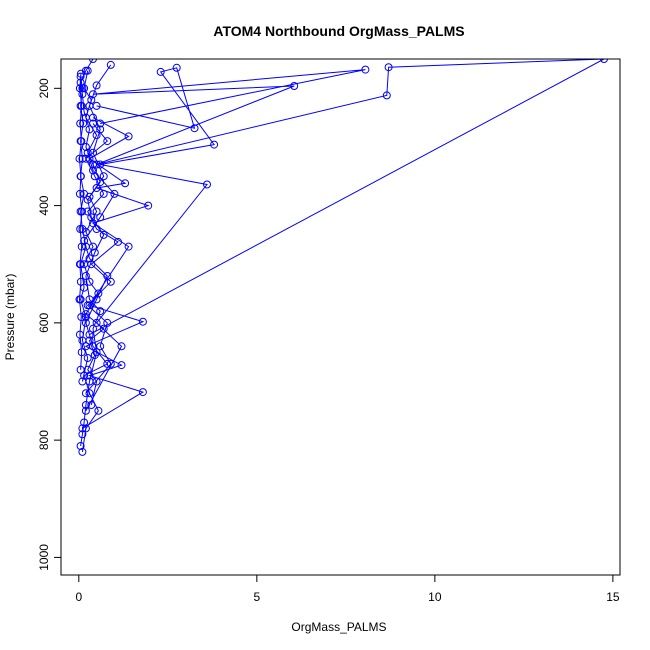  I want to click on x-tick-label: 5, so click(256, 597).